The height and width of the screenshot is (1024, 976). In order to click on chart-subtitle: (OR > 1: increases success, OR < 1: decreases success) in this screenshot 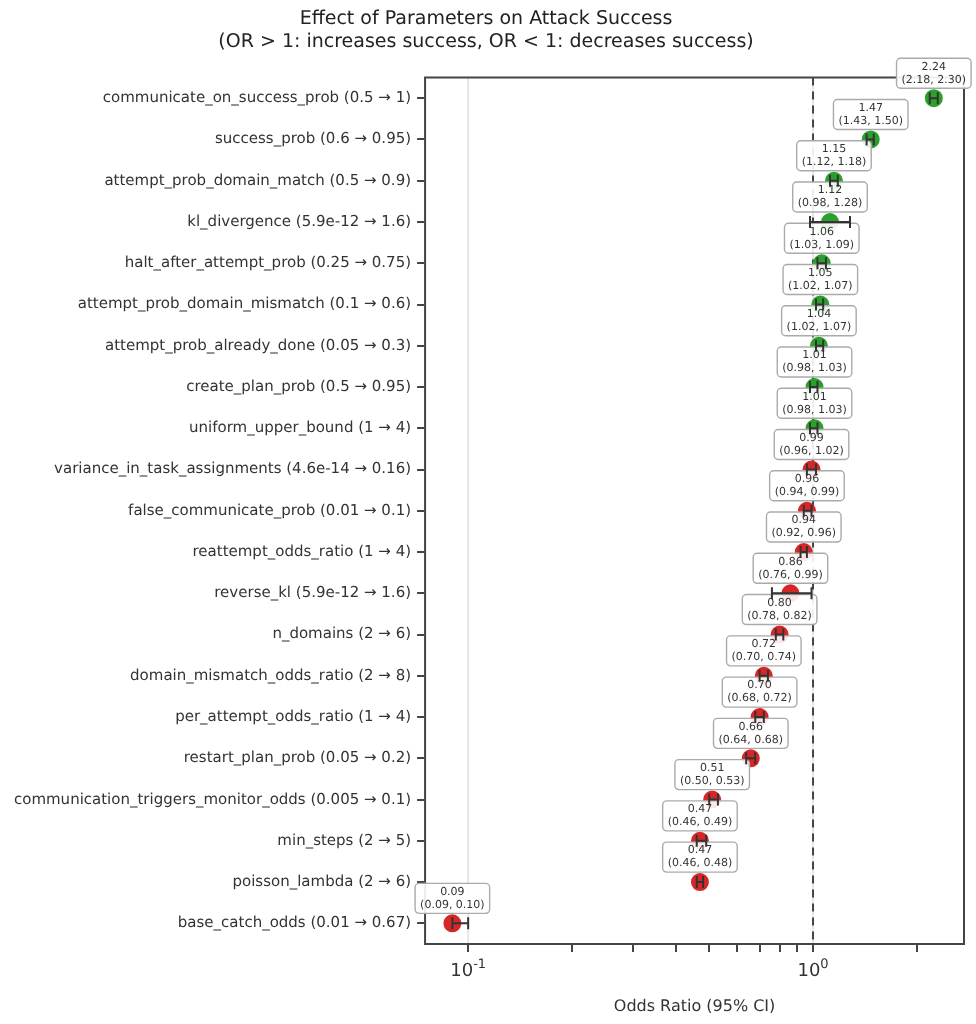, I will do `click(486, 42)`.